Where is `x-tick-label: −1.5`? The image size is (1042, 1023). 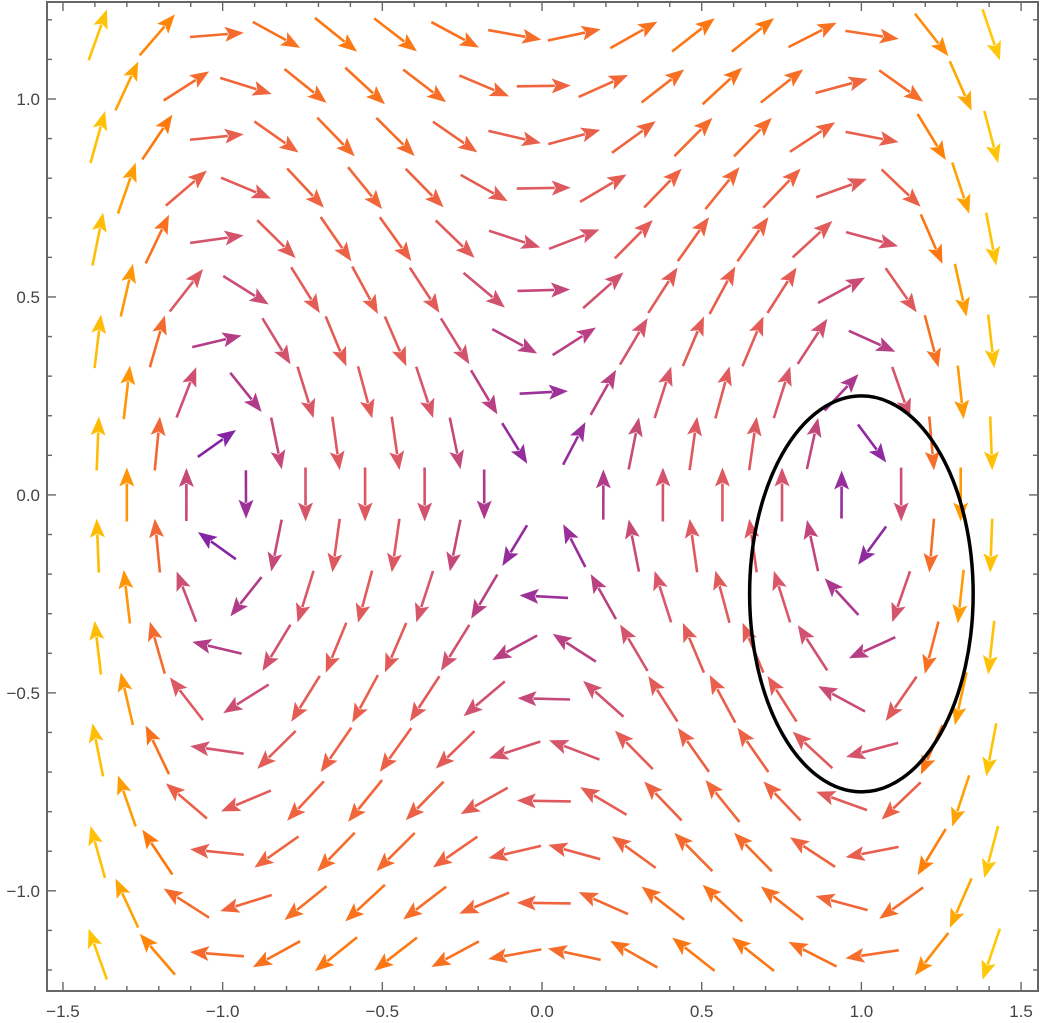 x-tick-label: −1.5 is located at coordinates (63, 1011).